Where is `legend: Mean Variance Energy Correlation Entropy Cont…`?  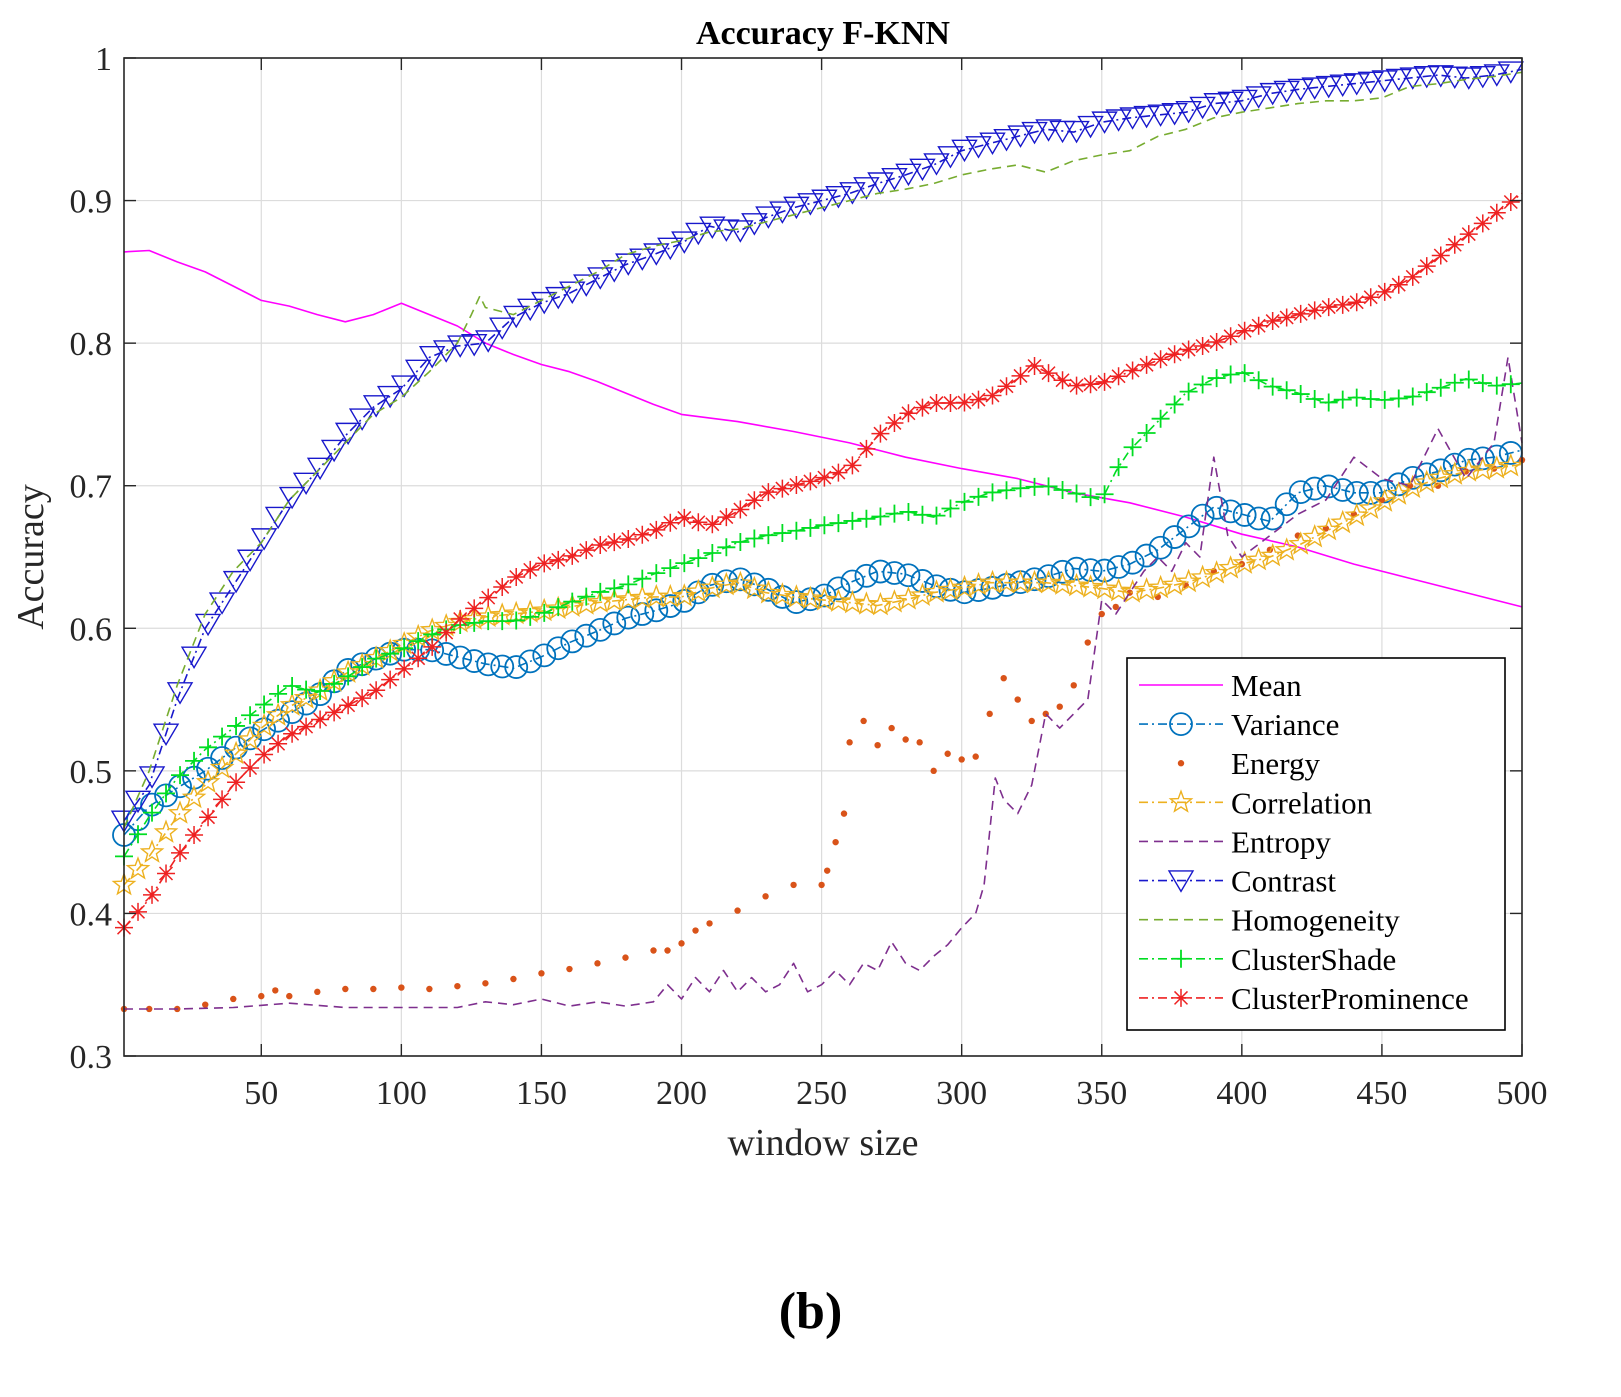 legend: Mean Variance Energy Correlation Entropy Cont… is located at coordinates (1316, 844).